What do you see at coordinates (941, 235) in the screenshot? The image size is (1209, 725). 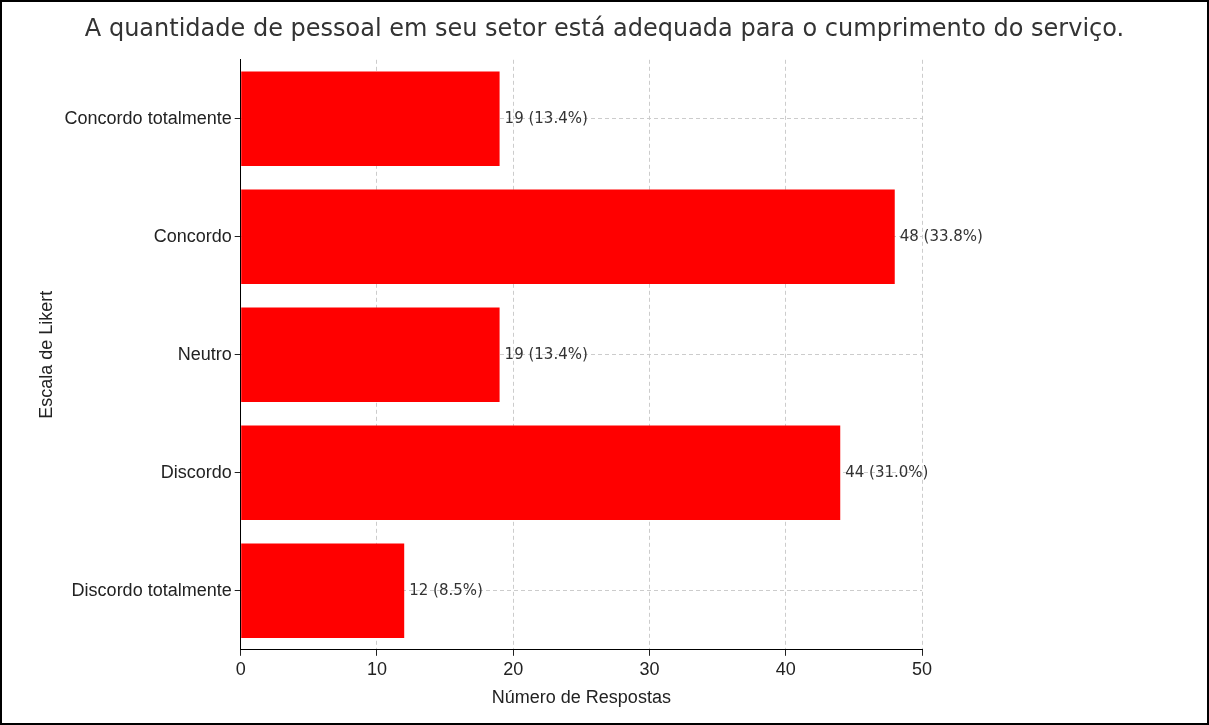 I see `data-label: 48 (33.8%)` at bounding box center [941, 235].